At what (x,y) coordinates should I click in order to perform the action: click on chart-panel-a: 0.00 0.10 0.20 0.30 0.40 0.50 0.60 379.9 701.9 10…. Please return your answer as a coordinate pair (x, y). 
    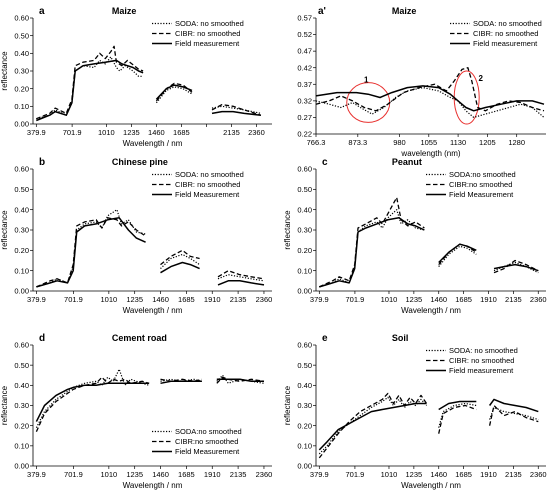
    Looking at the image, I should click on (136, 77).